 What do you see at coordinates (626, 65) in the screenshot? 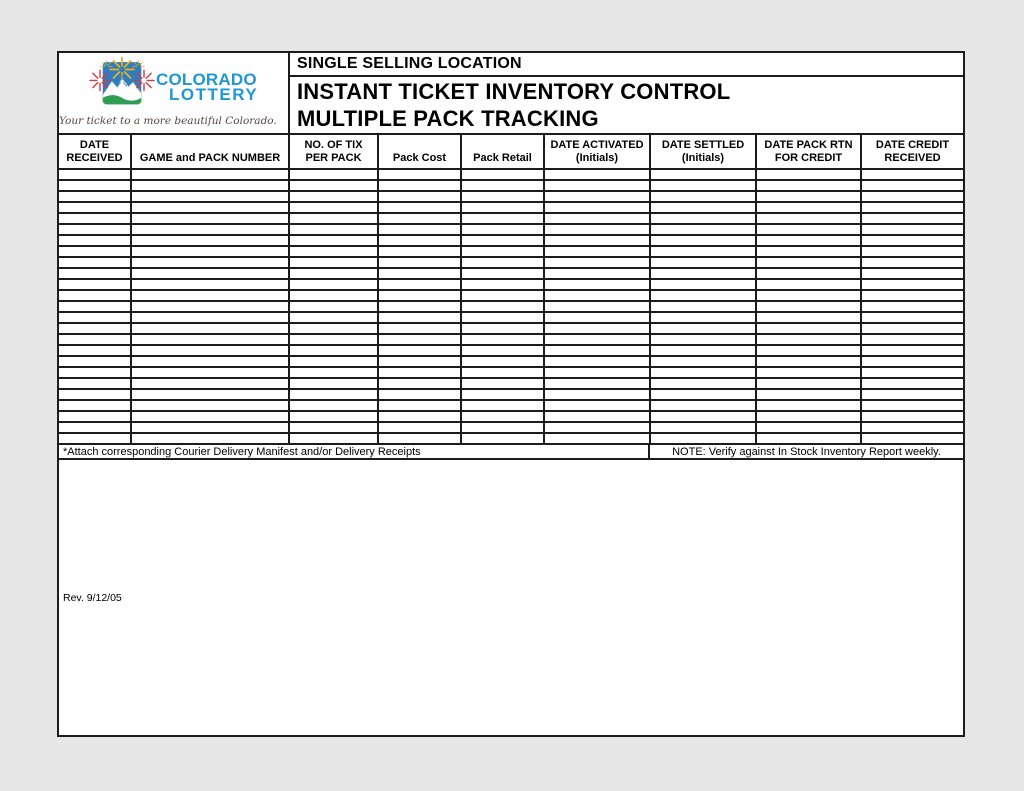
I see `location-label-cell: SINGLE SELLING LOCATION` at bounding box center [626, 65].